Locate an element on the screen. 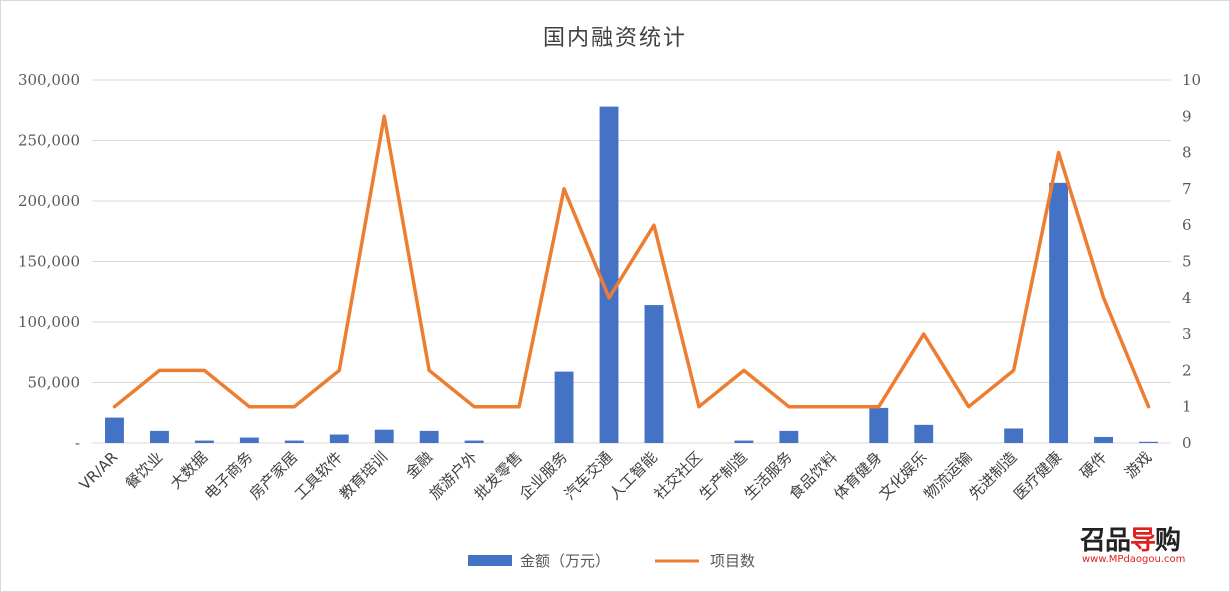 The height and width of the screenshot is (592, 1230). x-tick-label: 体育健身 is located at coordinates (857, 475).